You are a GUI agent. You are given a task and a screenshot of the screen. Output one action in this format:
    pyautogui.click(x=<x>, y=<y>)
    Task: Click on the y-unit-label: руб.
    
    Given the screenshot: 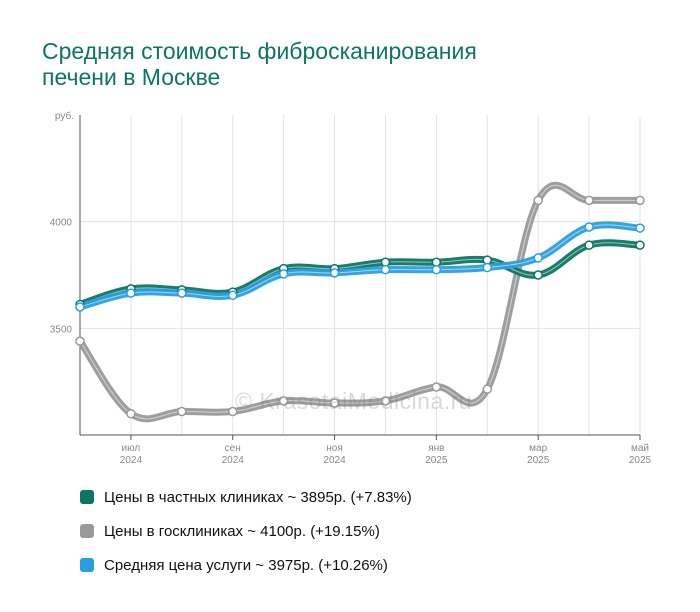 What is the action you would take?
    pyautogui.click(x=64, y=116)
    